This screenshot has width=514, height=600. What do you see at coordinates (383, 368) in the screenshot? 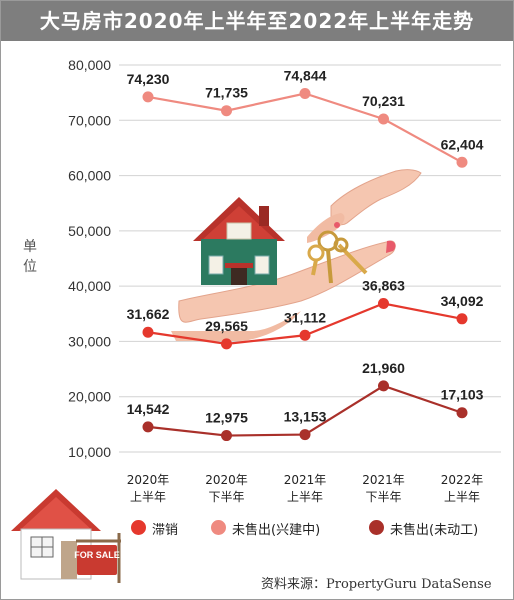
I see `data-label: 21,960` at bounding box center [383, 368].